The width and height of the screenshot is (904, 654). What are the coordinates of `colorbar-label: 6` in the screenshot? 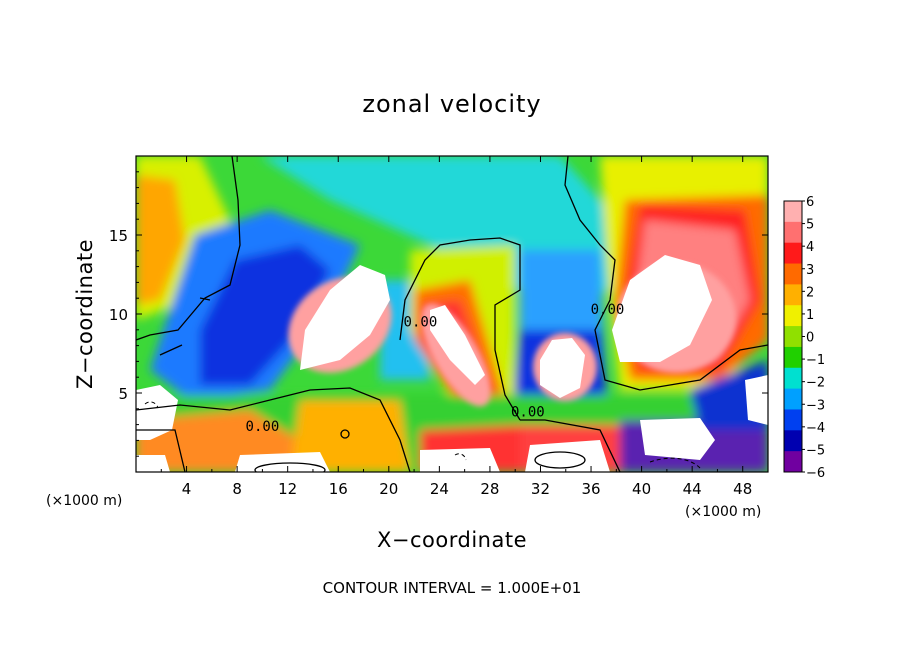 It's located at (810, 202).